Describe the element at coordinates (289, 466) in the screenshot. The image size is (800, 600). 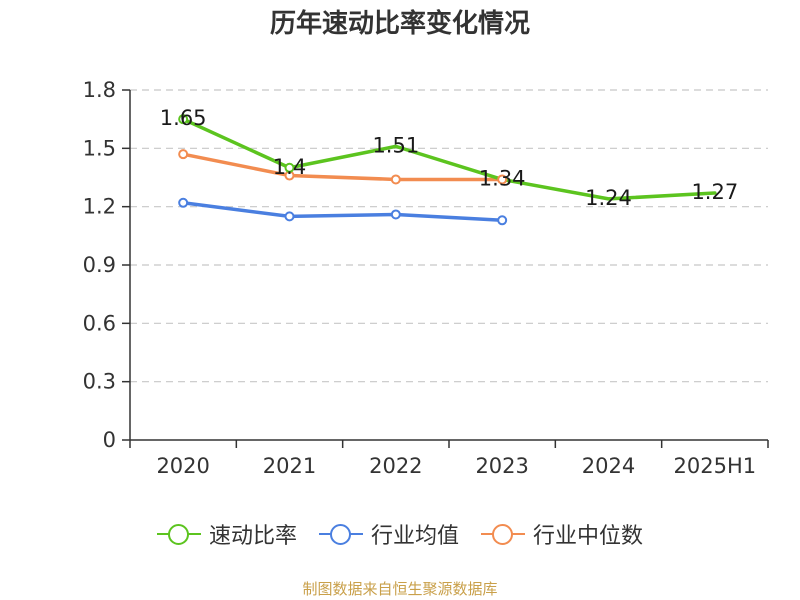
I see `x-tick-label: 2021` at that location.